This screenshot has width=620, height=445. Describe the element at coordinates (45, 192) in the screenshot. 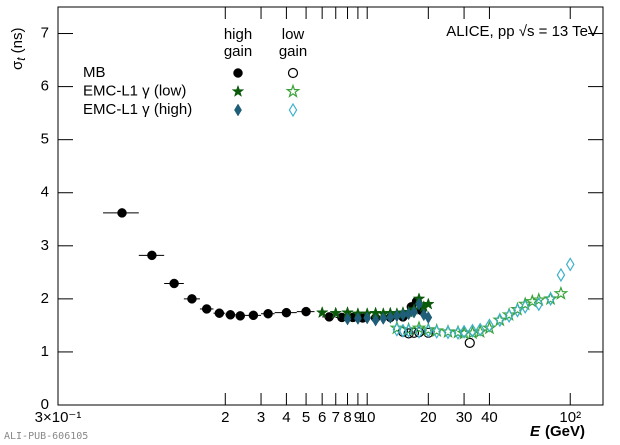

I see `y-tick-label: 4` at that location.